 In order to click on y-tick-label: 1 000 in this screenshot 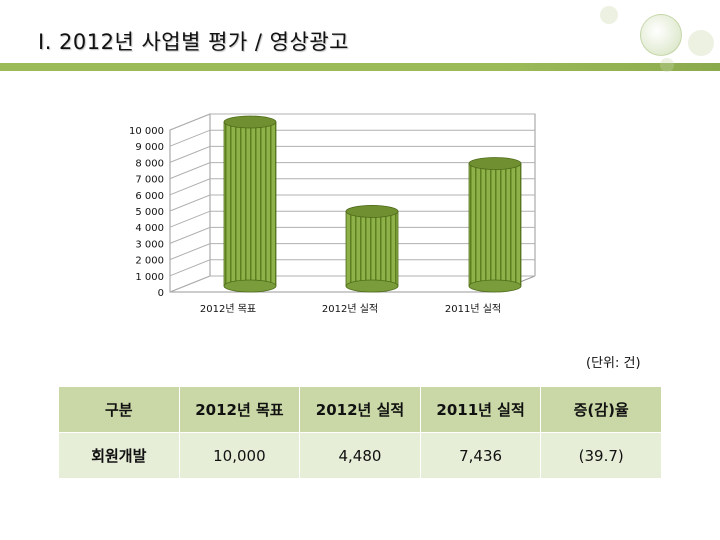, I will do `click(149, 277)`.